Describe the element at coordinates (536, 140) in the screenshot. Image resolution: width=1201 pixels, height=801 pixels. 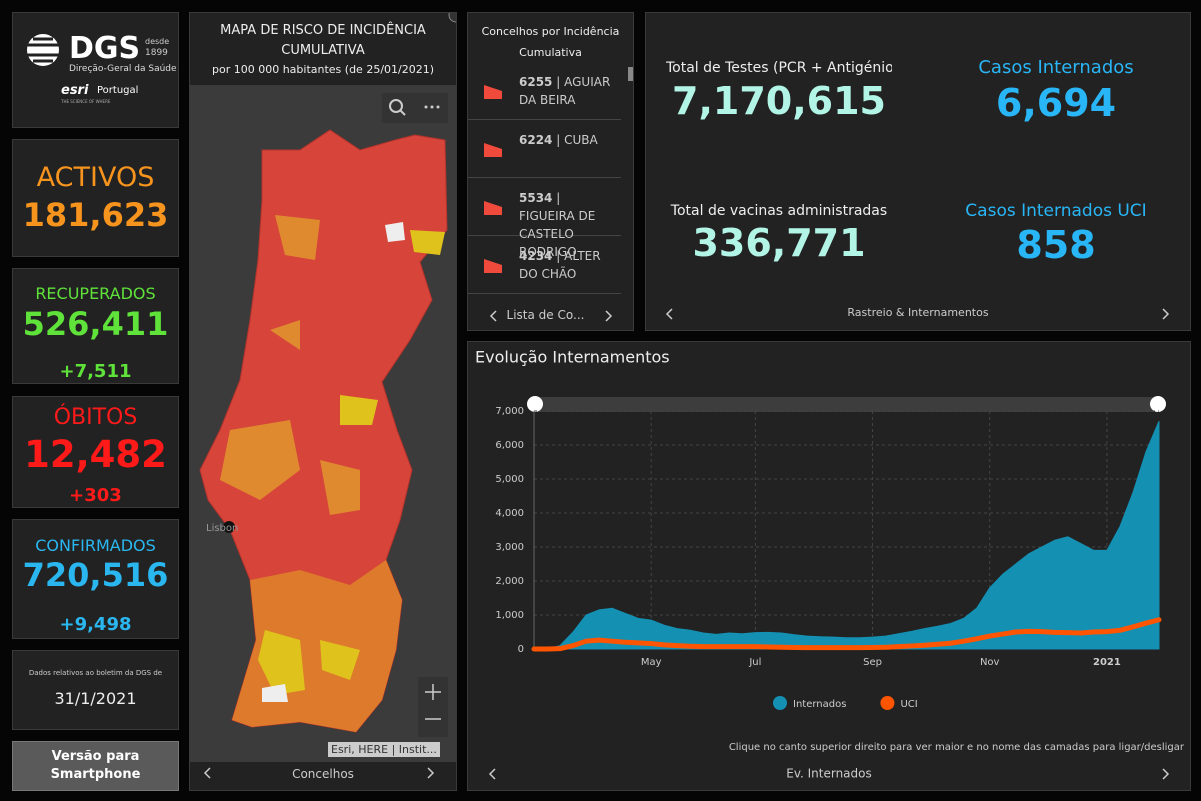
I see `item-value: 6224` at that location.